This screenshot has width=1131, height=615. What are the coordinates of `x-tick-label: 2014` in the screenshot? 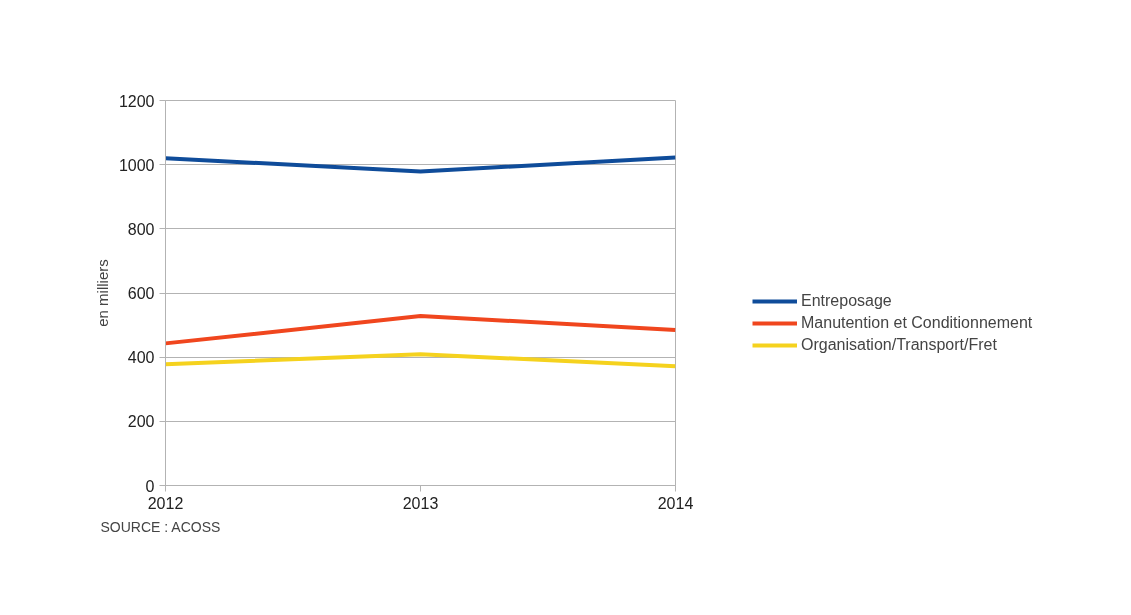 It's located at (675, 503).